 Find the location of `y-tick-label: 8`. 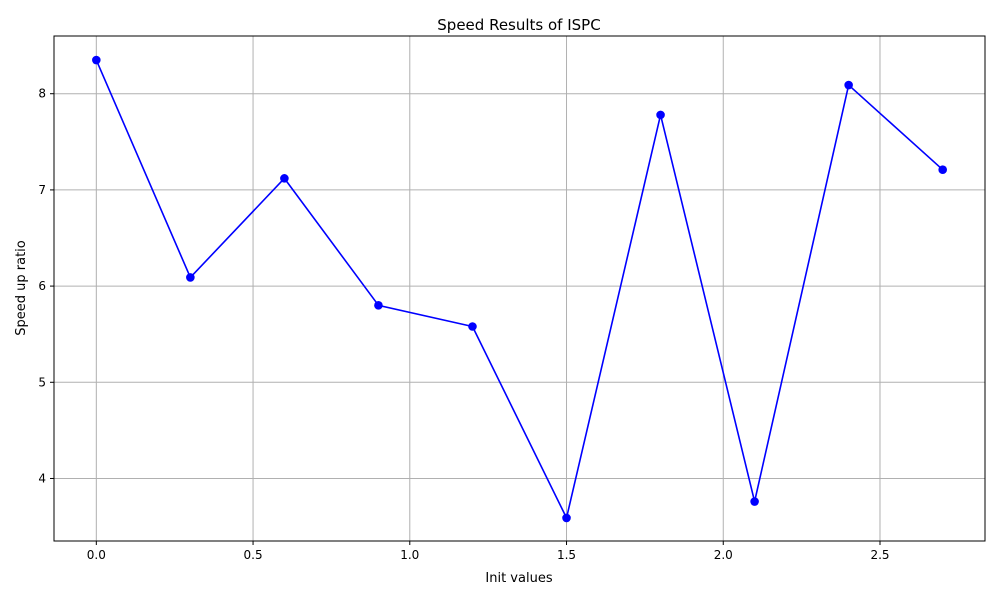

y-tick-label: 8 is located at coordinates (42, 94).